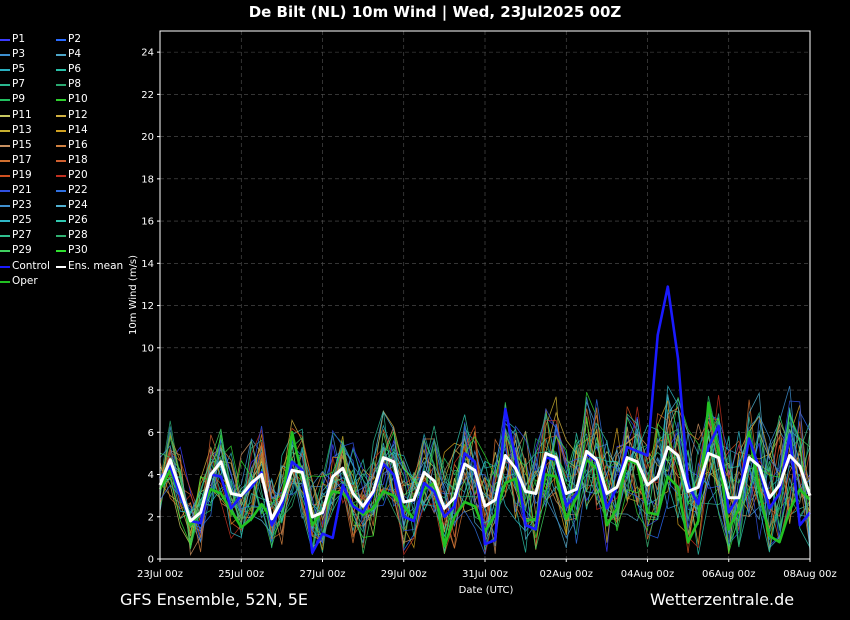 The width and height of the screenshot is (850, 620). I want to click on legend-label: P17, so click(22, 159).